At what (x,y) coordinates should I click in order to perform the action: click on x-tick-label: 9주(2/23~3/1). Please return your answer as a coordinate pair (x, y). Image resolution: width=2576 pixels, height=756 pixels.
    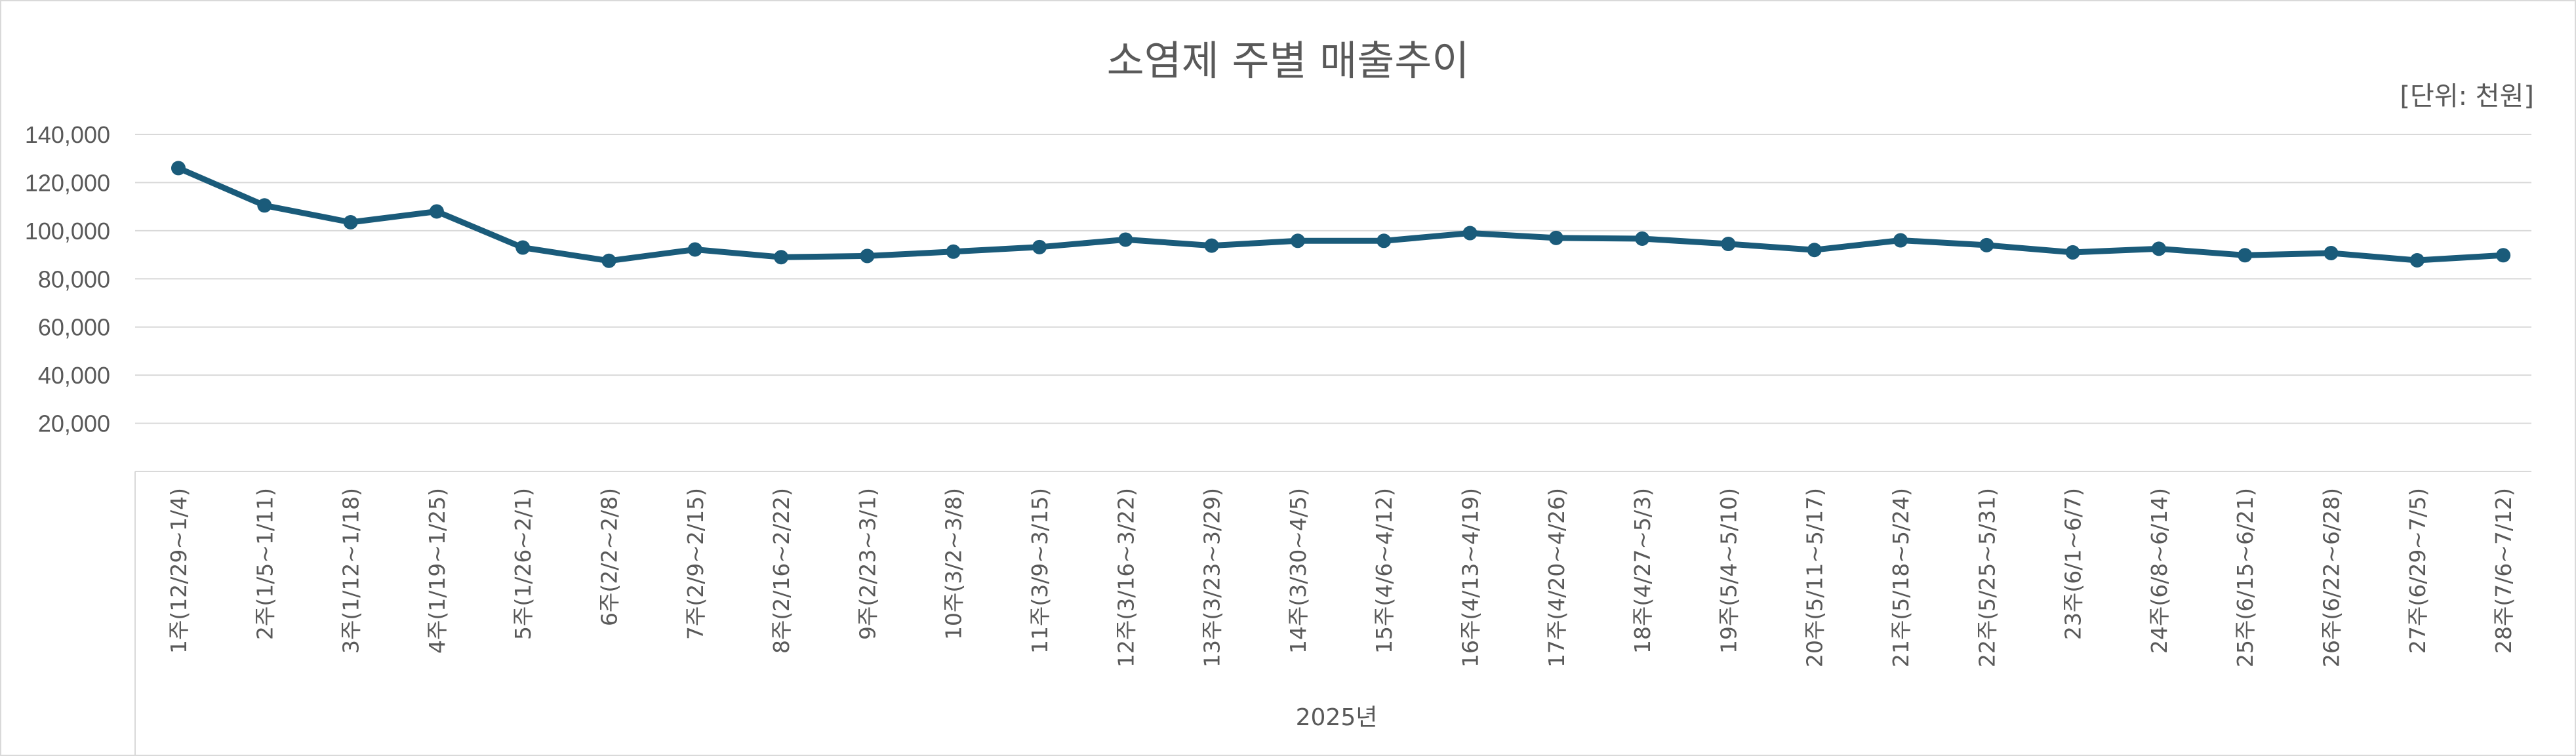
    Looking at the image, I should click on (867, 564).